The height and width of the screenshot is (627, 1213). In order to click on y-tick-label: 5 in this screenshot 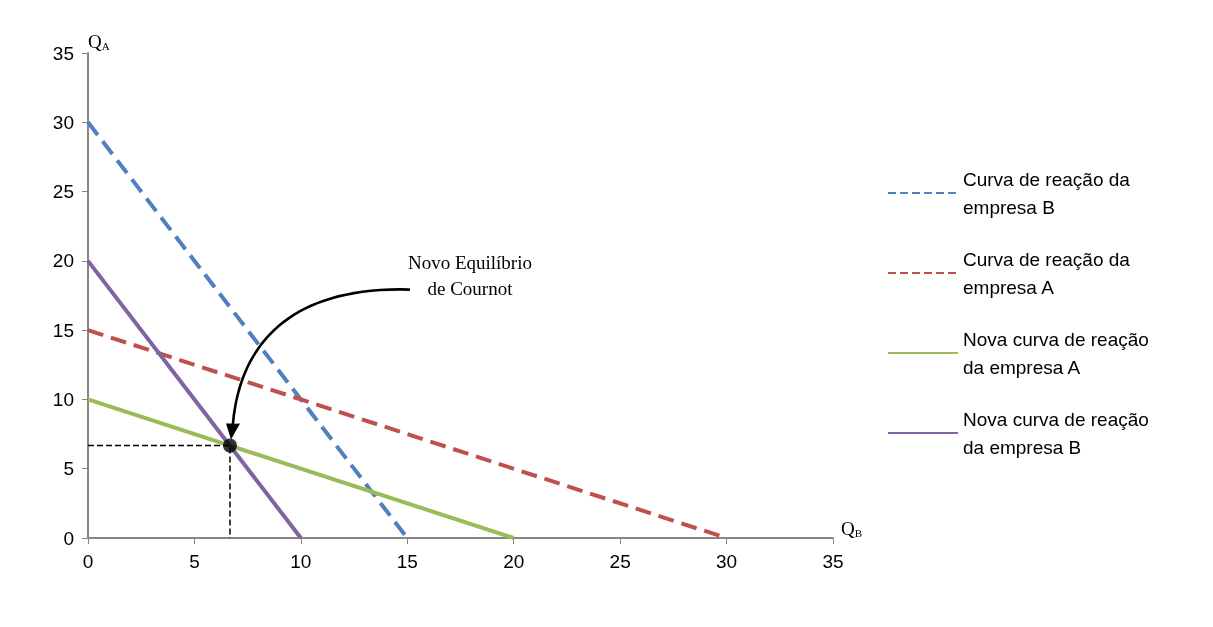, I will do `click(68, 469)`.